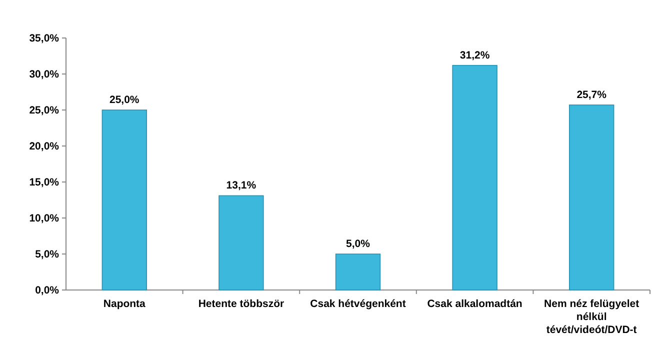 The width and height of the screenshot is (666, 357). Describe the element at coordinates (358, 304) in the screenshot. I see `x-tick-label: Csak hétvégenként` at that location.